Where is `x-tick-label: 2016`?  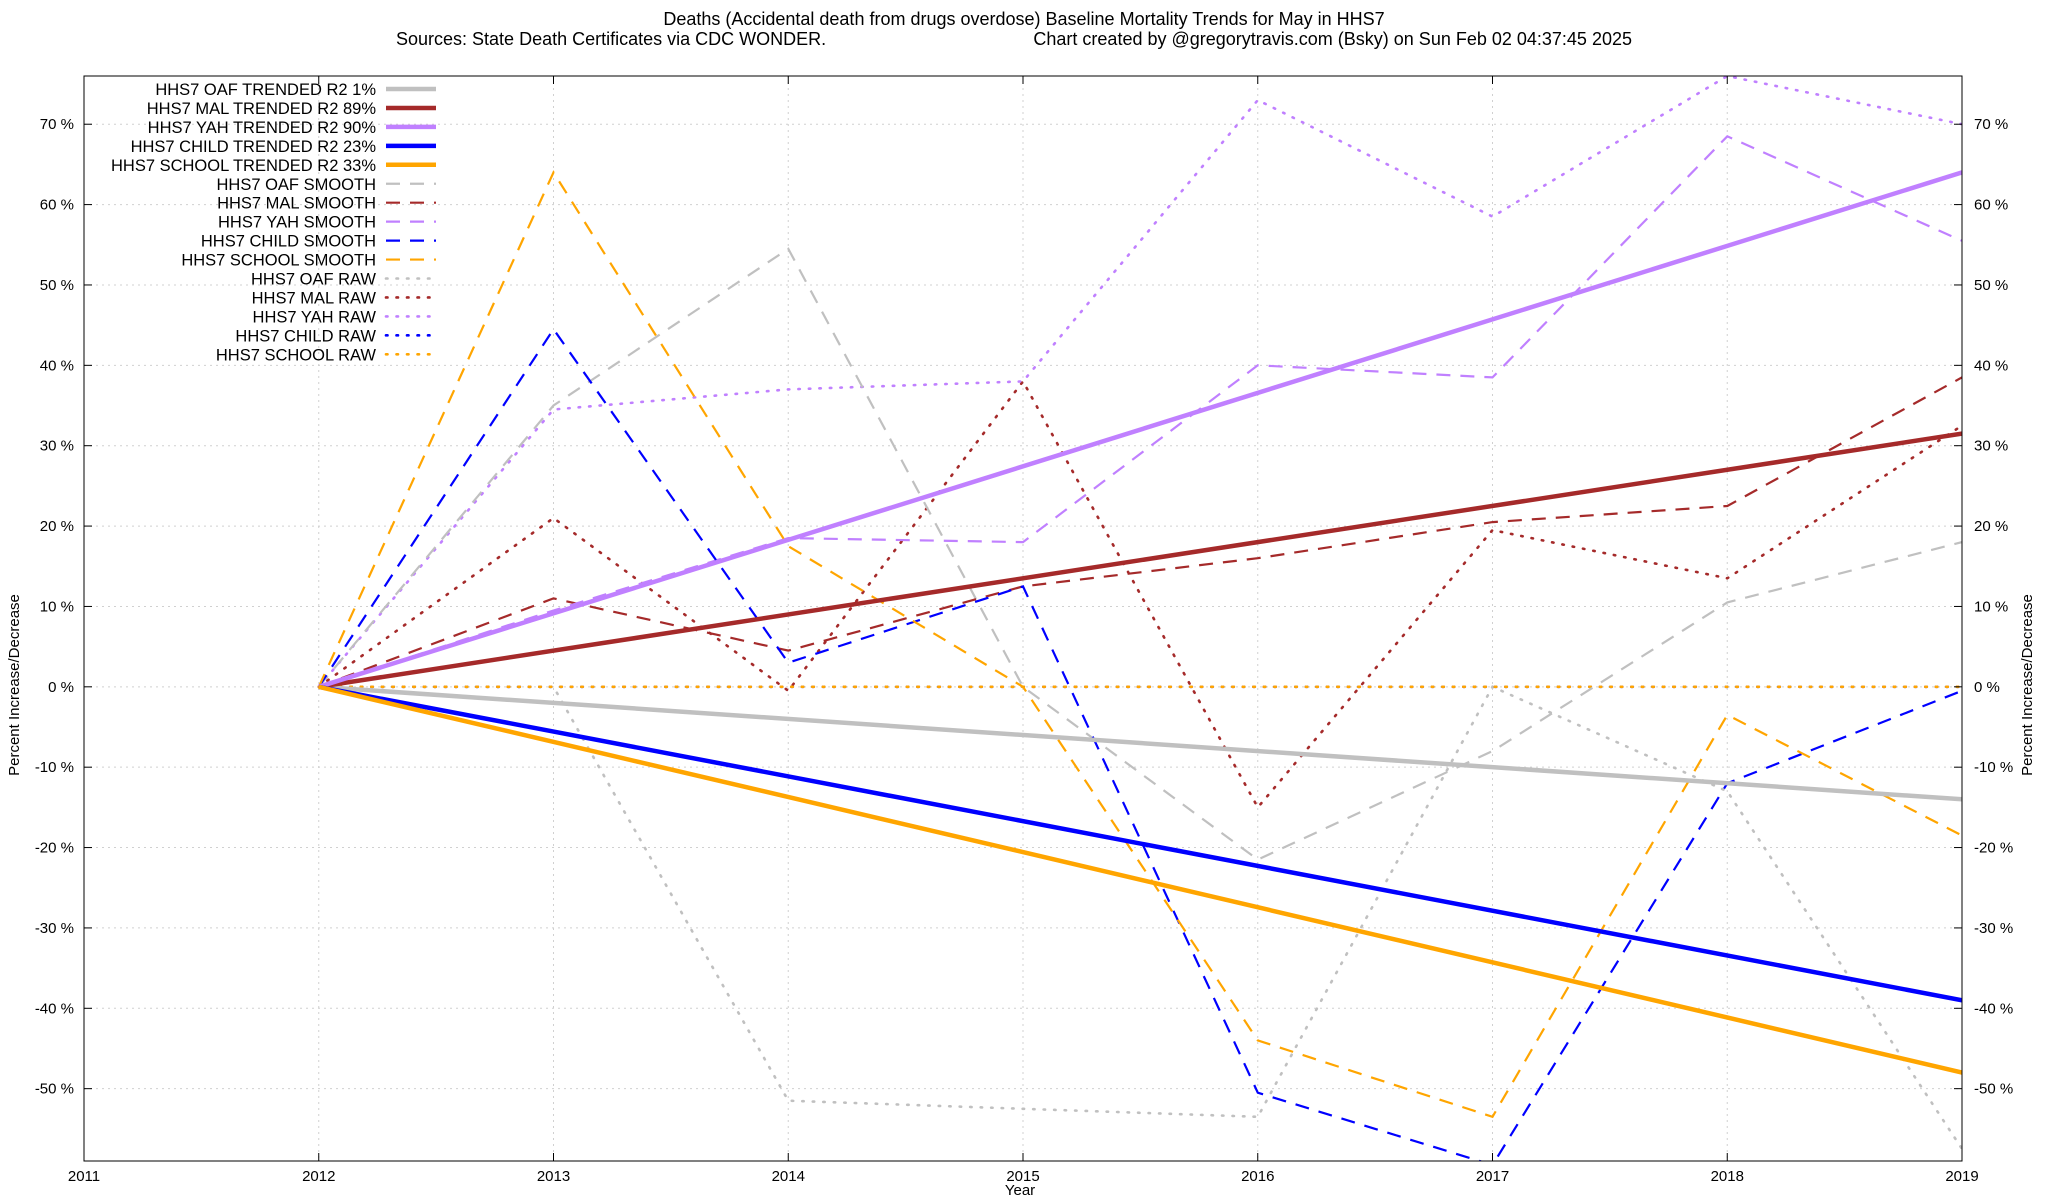 x-tick-label: 2016 is located at coordinates (1257, 1176).